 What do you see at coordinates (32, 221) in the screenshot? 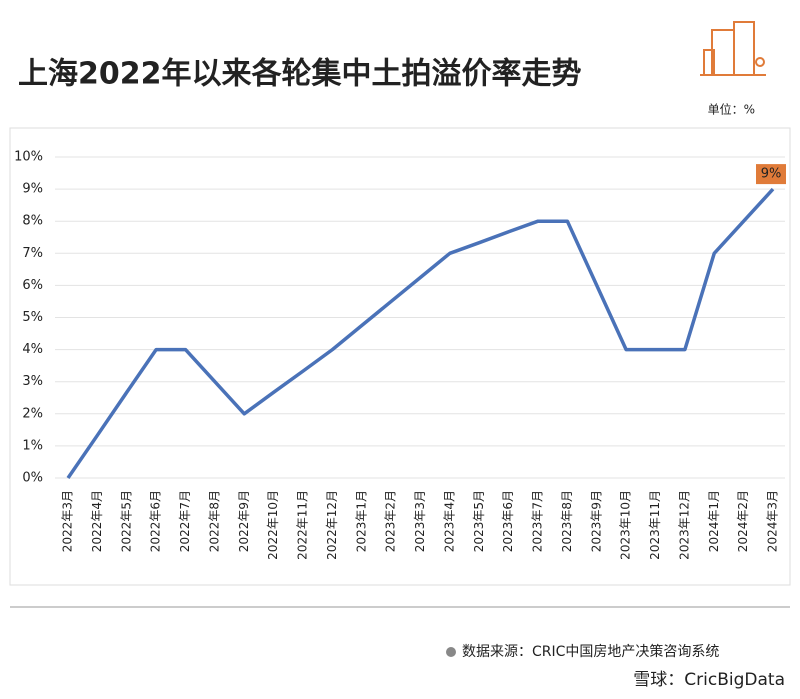
I see `y-tick-label: 8%` at bounding box center [32, 221].